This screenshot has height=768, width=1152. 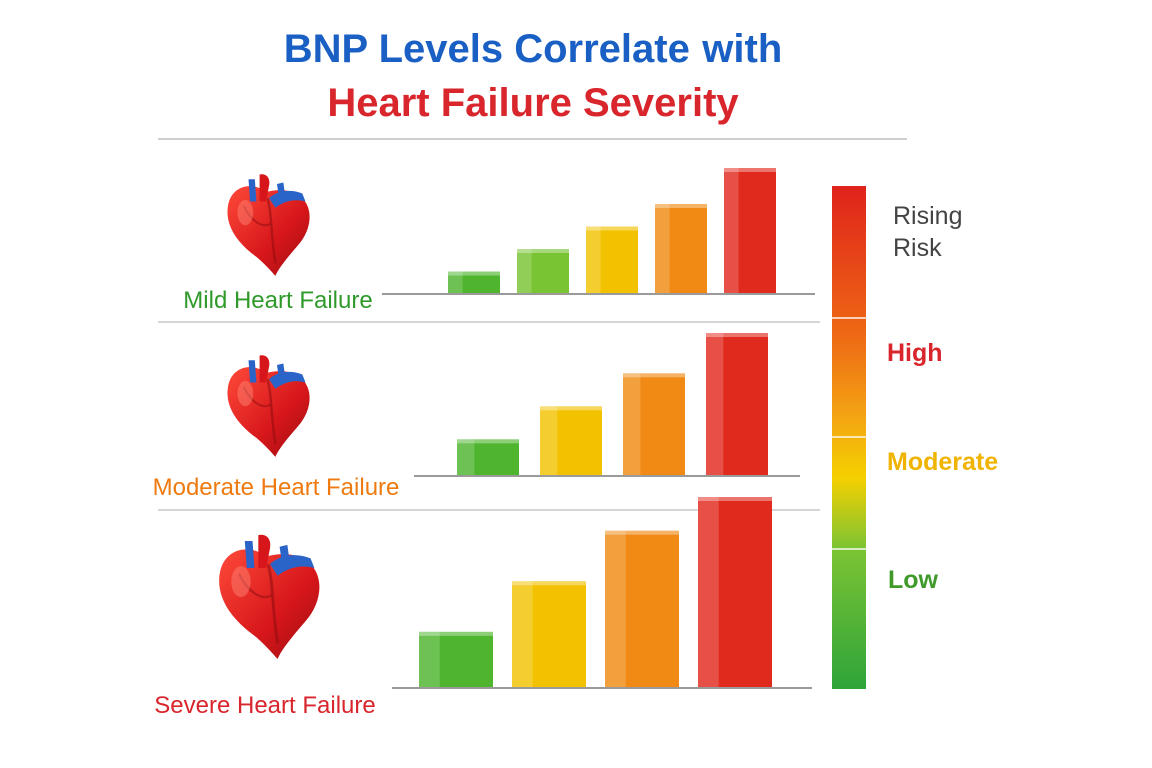 What do you see at coordinates (277, 300) in the screenshot?
I see `row-label-mild: Mild Heart Failure` at bounding box center [277, 300].